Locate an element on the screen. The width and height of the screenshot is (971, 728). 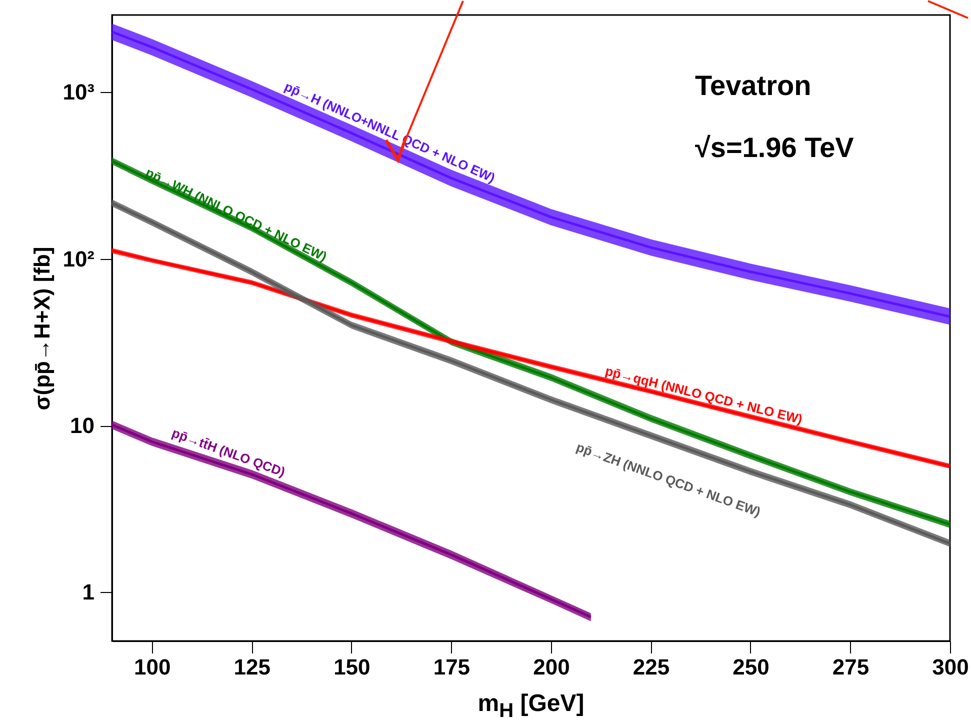
y-tick-label: 10³ is located at coordinates (78, 92).